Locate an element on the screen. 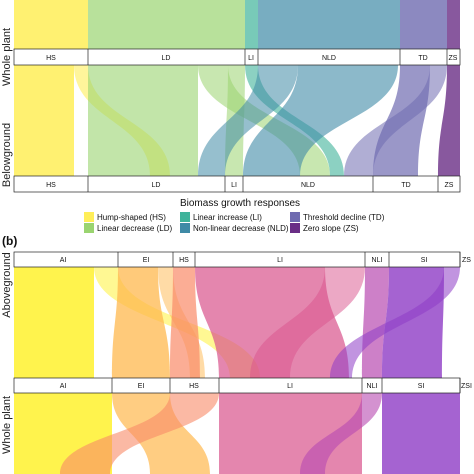  flow-a-nld-nld is located at coordinates (320, 120).